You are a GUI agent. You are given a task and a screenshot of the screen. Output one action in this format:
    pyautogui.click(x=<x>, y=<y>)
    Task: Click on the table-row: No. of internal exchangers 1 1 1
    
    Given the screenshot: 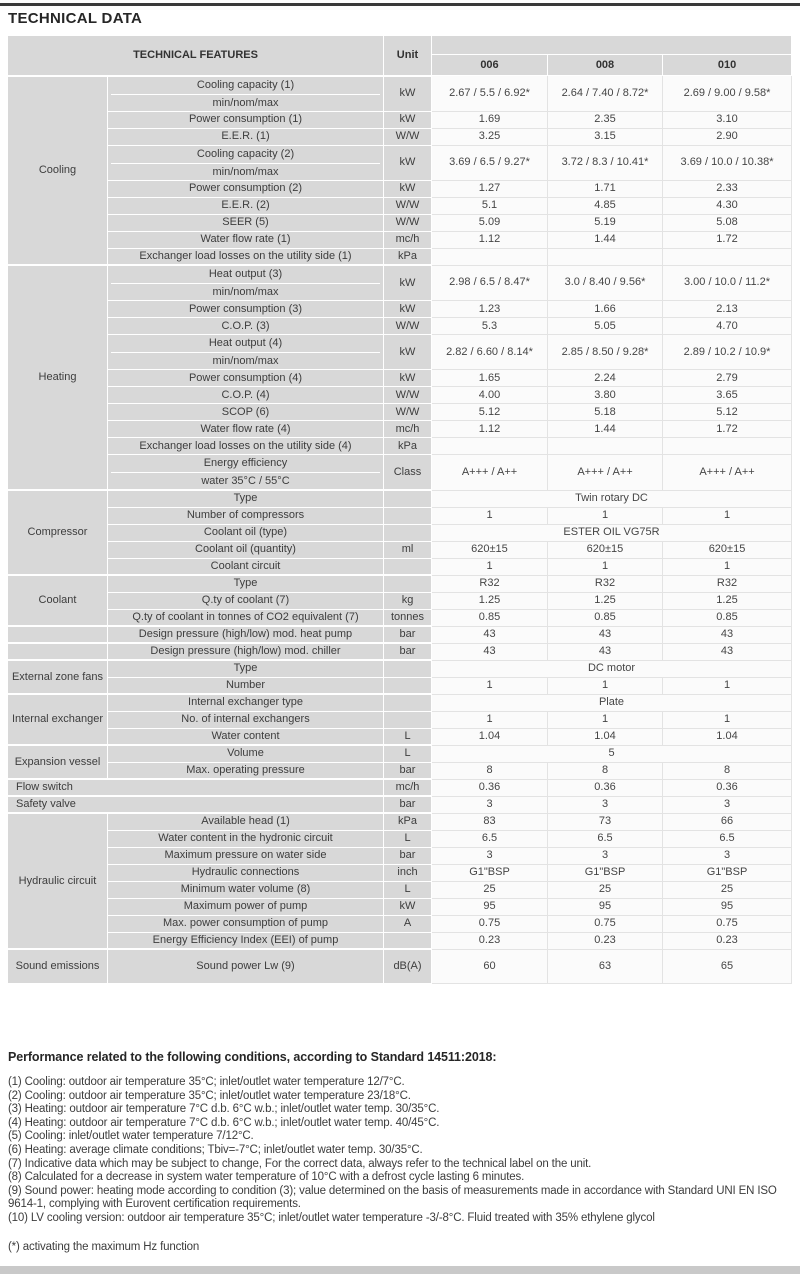 What is the action you would take?
    pyautogui.click(x=400, y=719)
    